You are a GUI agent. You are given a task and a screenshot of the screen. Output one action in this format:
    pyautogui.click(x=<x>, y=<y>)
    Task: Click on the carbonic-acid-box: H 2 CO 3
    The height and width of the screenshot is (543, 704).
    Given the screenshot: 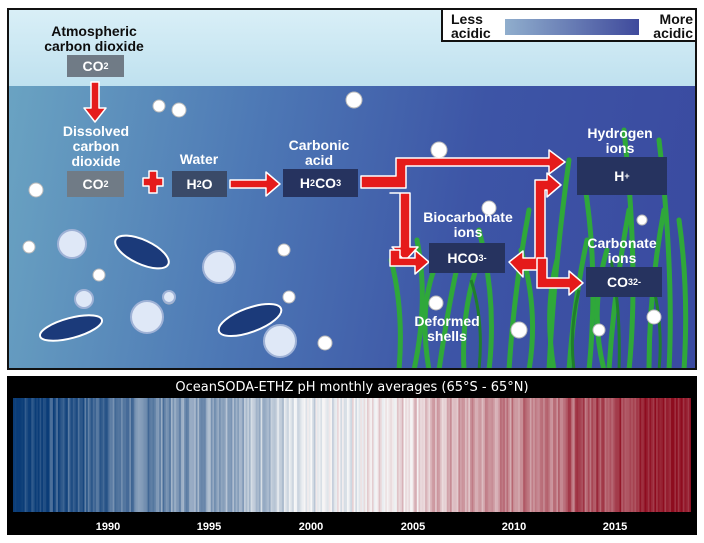 What is the action you would take?
    pyautogui.click(x=320, y=183)
    